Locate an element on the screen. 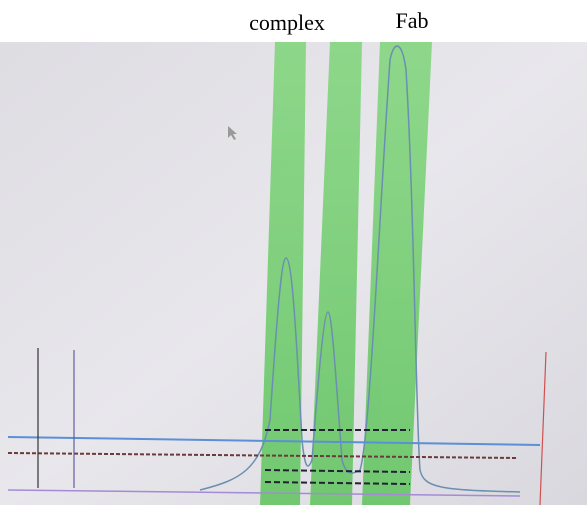 The width and height of the screenshot is (587, 505). baseline is located at coordinates (274, 441).